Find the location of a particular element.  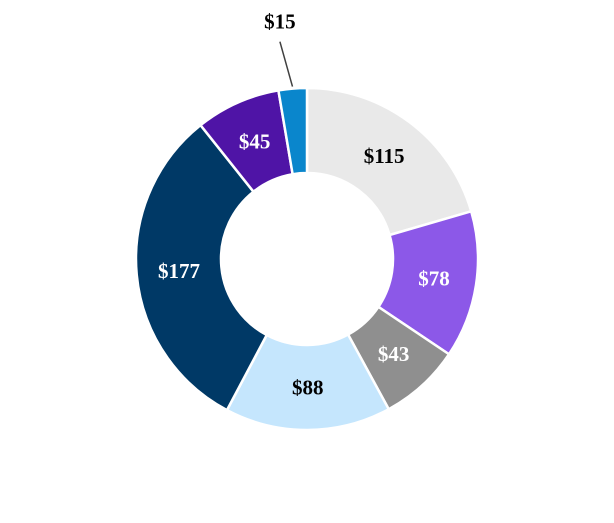

leader-lines-layer is located at coordinates (286, 64).